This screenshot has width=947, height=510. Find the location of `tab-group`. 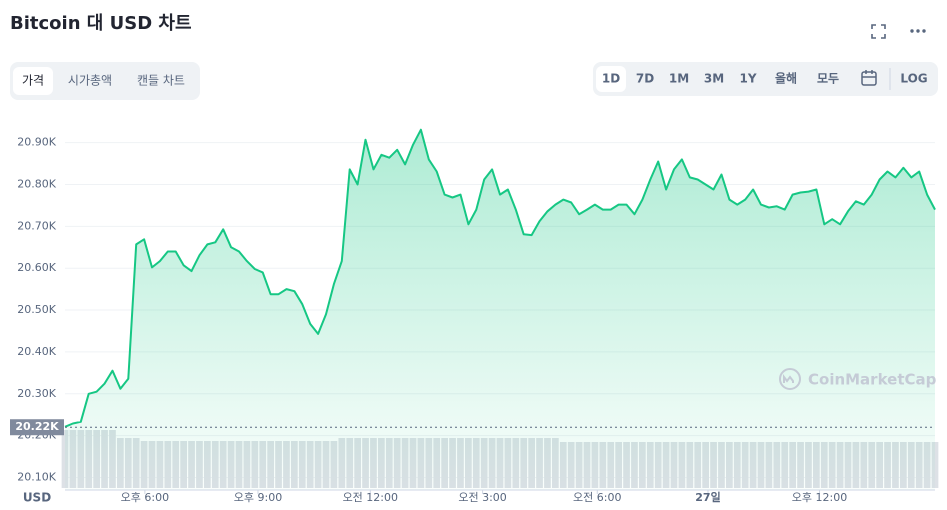

tab-group is located at coordinates (105, 81).